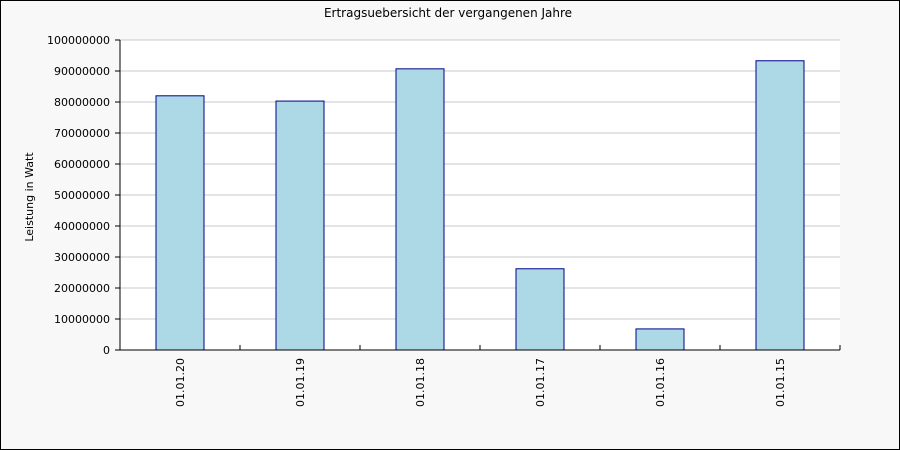  Describe the element at coordinates (29, 197) in the screenshot. I see `y-axis-label: Leistung in Watt` at that location.